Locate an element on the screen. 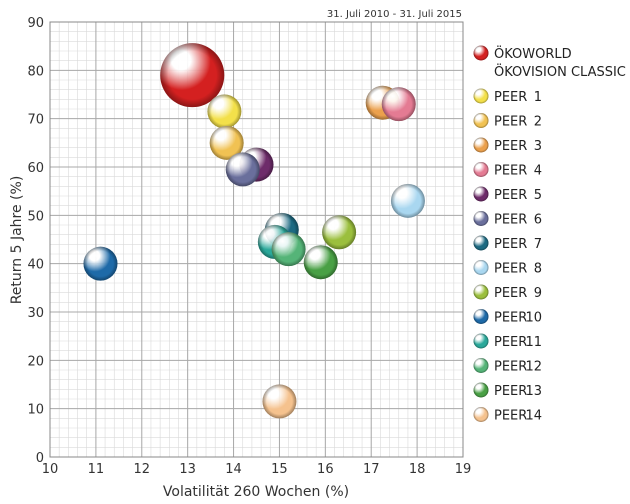  legend-number: 8 is located at coordinates (538, 269).